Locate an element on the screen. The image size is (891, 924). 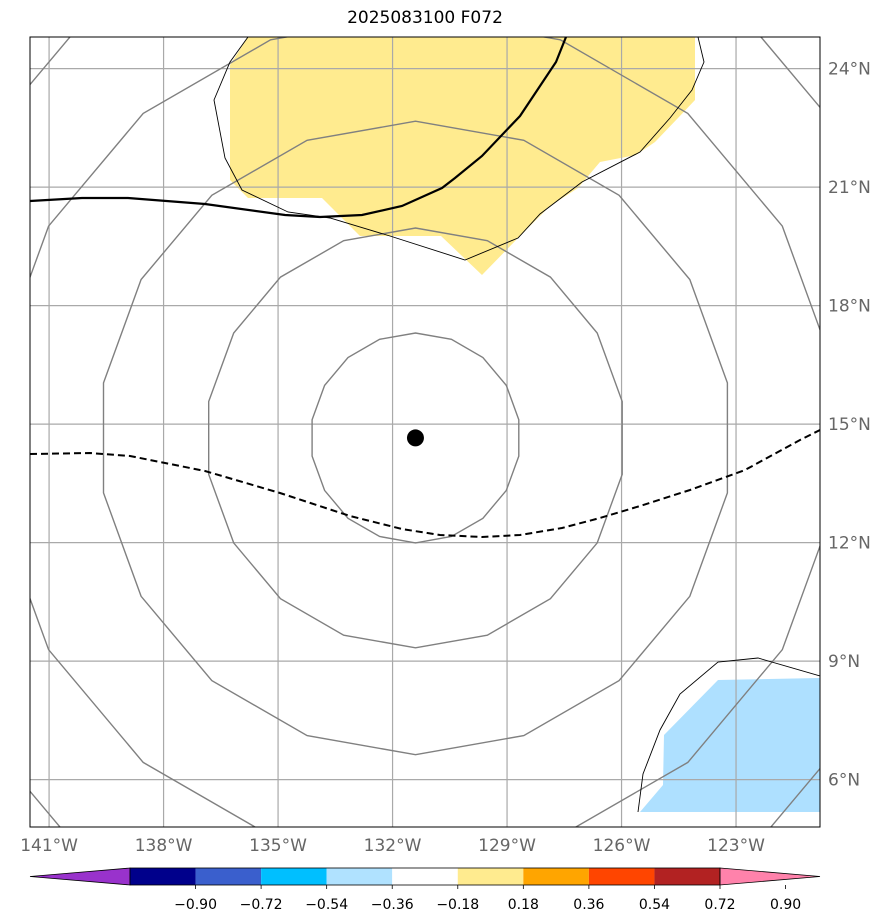
colorbar-tick-label: −0.18 is located at coordinates (457, 905).